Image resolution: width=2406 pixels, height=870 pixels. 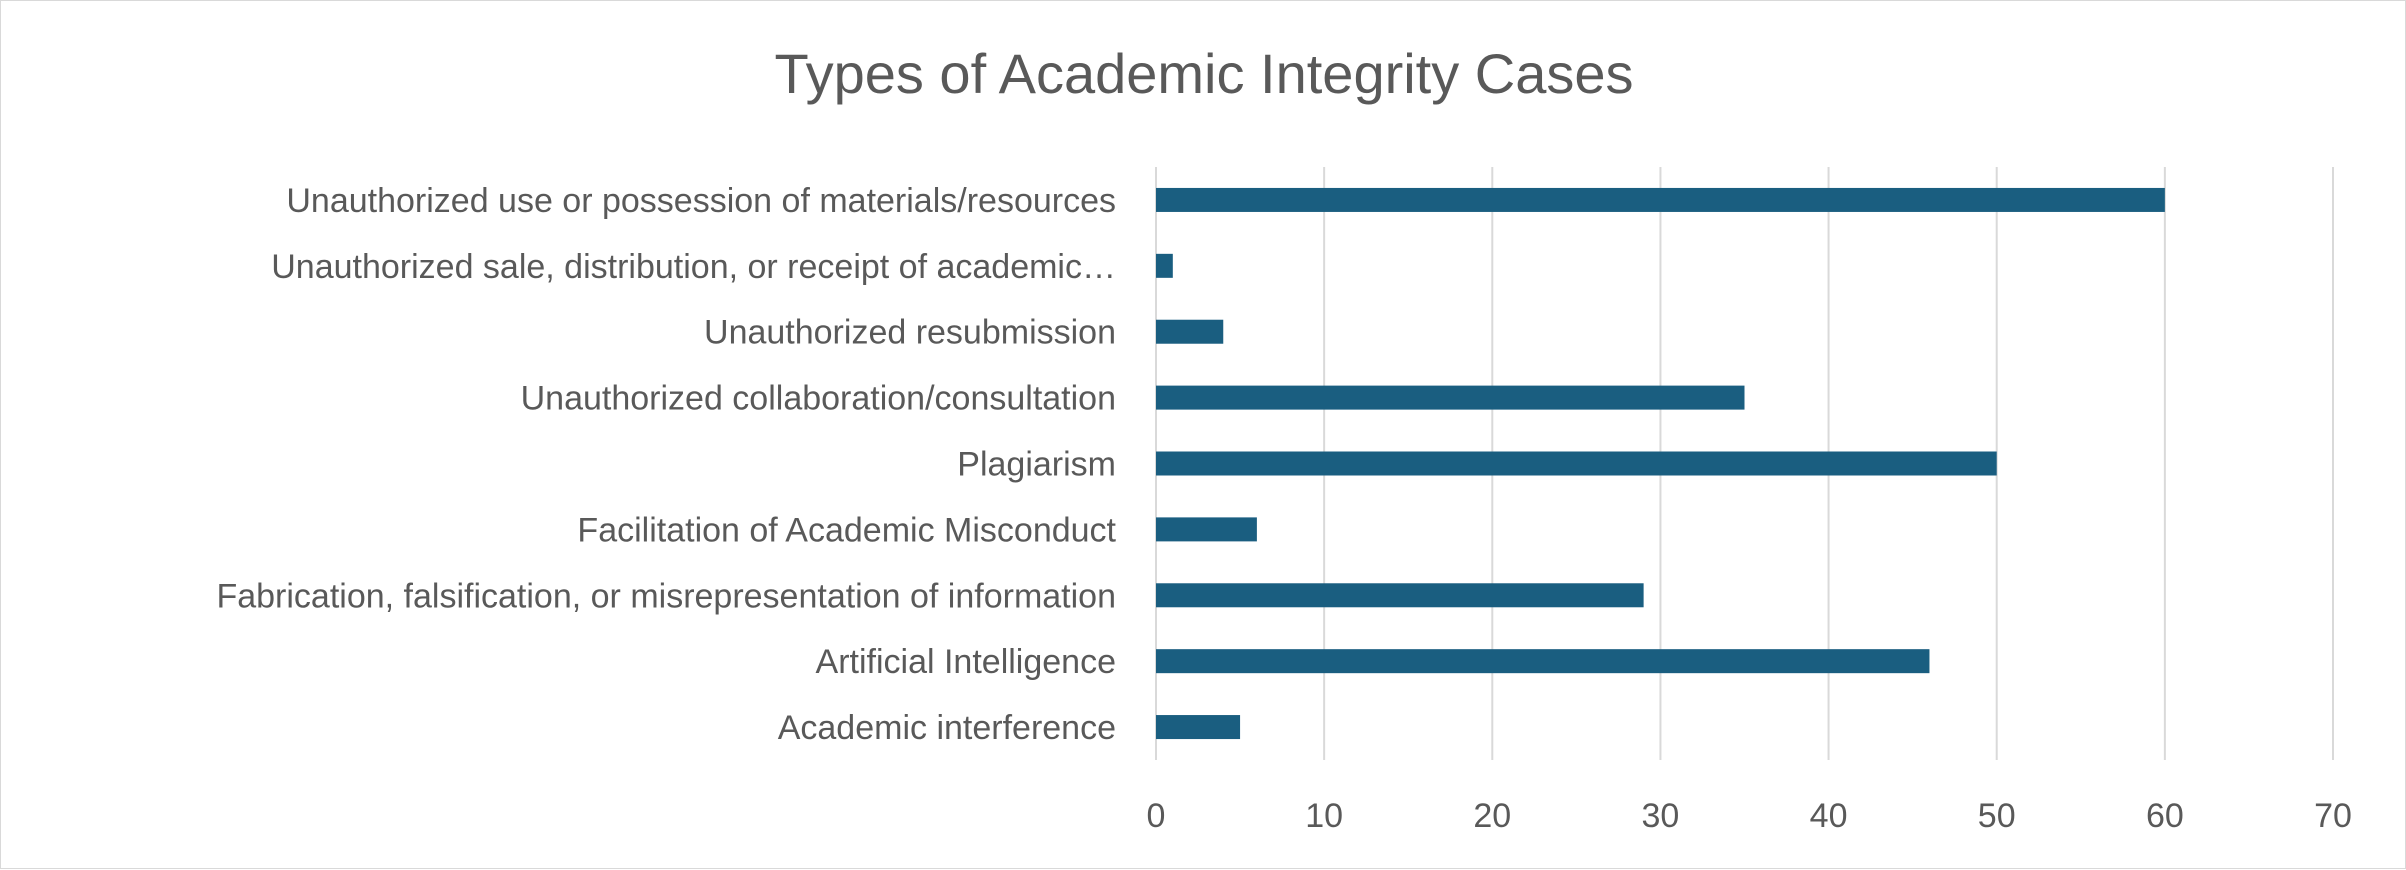 What do you see at coordinates (2333, 816) in the screenshot?
I see `x-tick-label: 70` at bounding box center [2333, 816].